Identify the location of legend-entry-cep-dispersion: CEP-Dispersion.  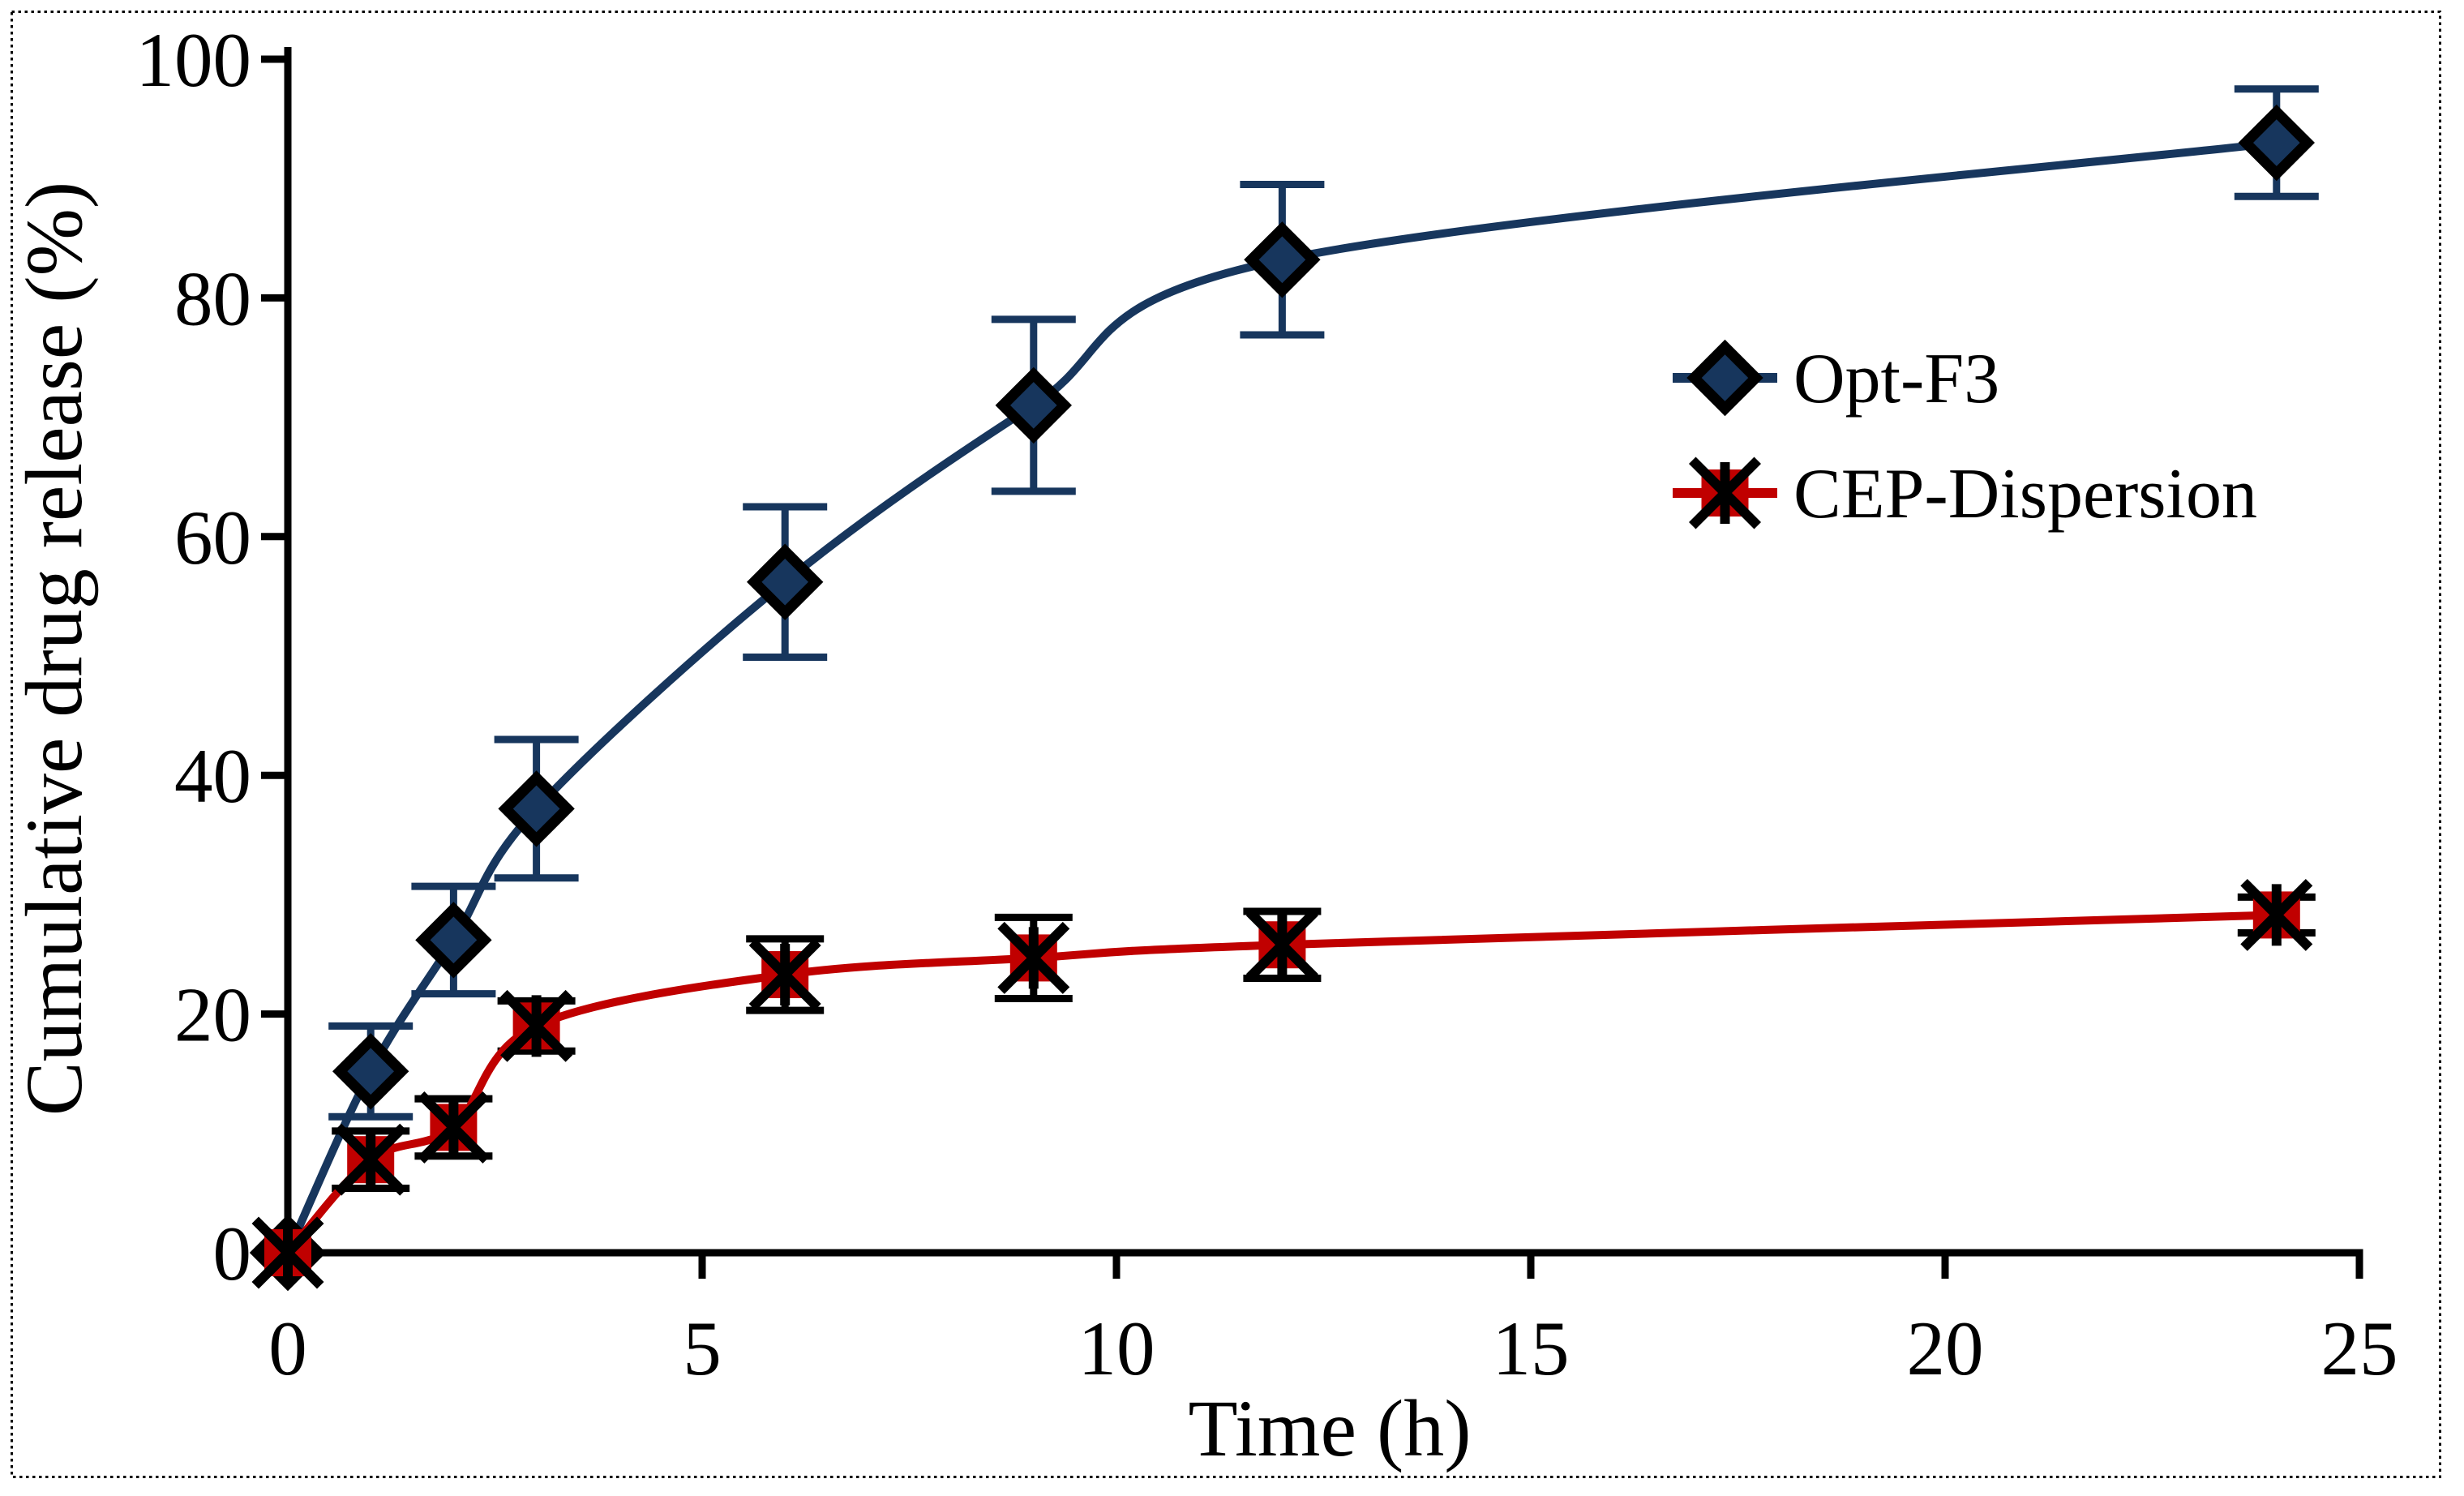
(1965, 495).